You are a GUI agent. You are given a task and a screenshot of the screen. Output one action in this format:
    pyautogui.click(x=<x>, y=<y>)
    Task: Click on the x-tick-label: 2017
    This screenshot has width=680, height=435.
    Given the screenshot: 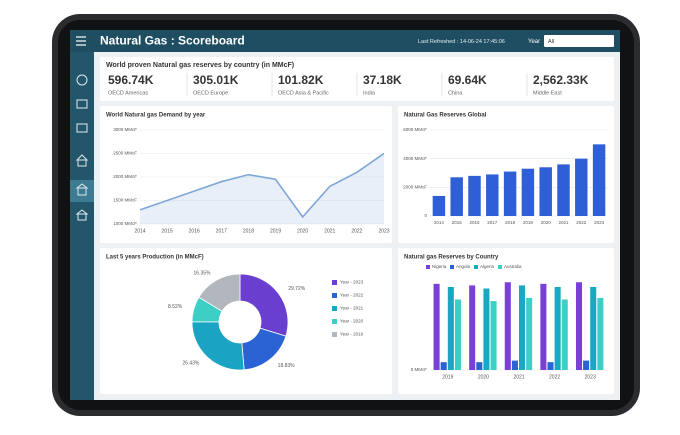 What is the action you would take?
    pyautogui.click(x=221, y=231)
    